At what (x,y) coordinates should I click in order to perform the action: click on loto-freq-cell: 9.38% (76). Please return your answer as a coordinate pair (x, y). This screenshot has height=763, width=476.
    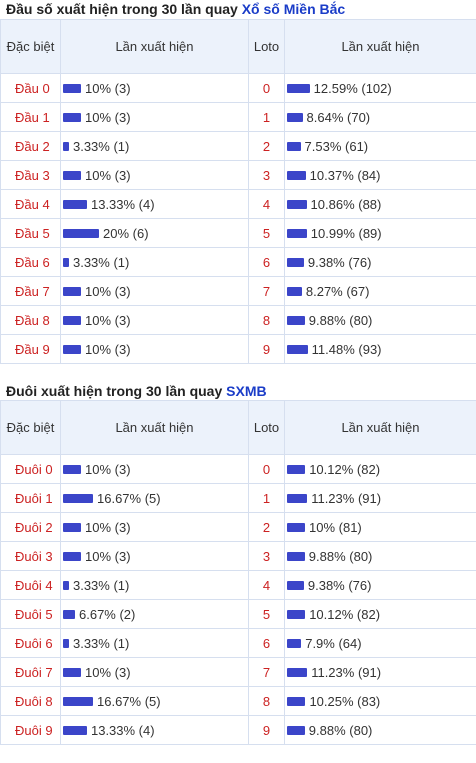
    Looking at the image, I should click on (380, 585).